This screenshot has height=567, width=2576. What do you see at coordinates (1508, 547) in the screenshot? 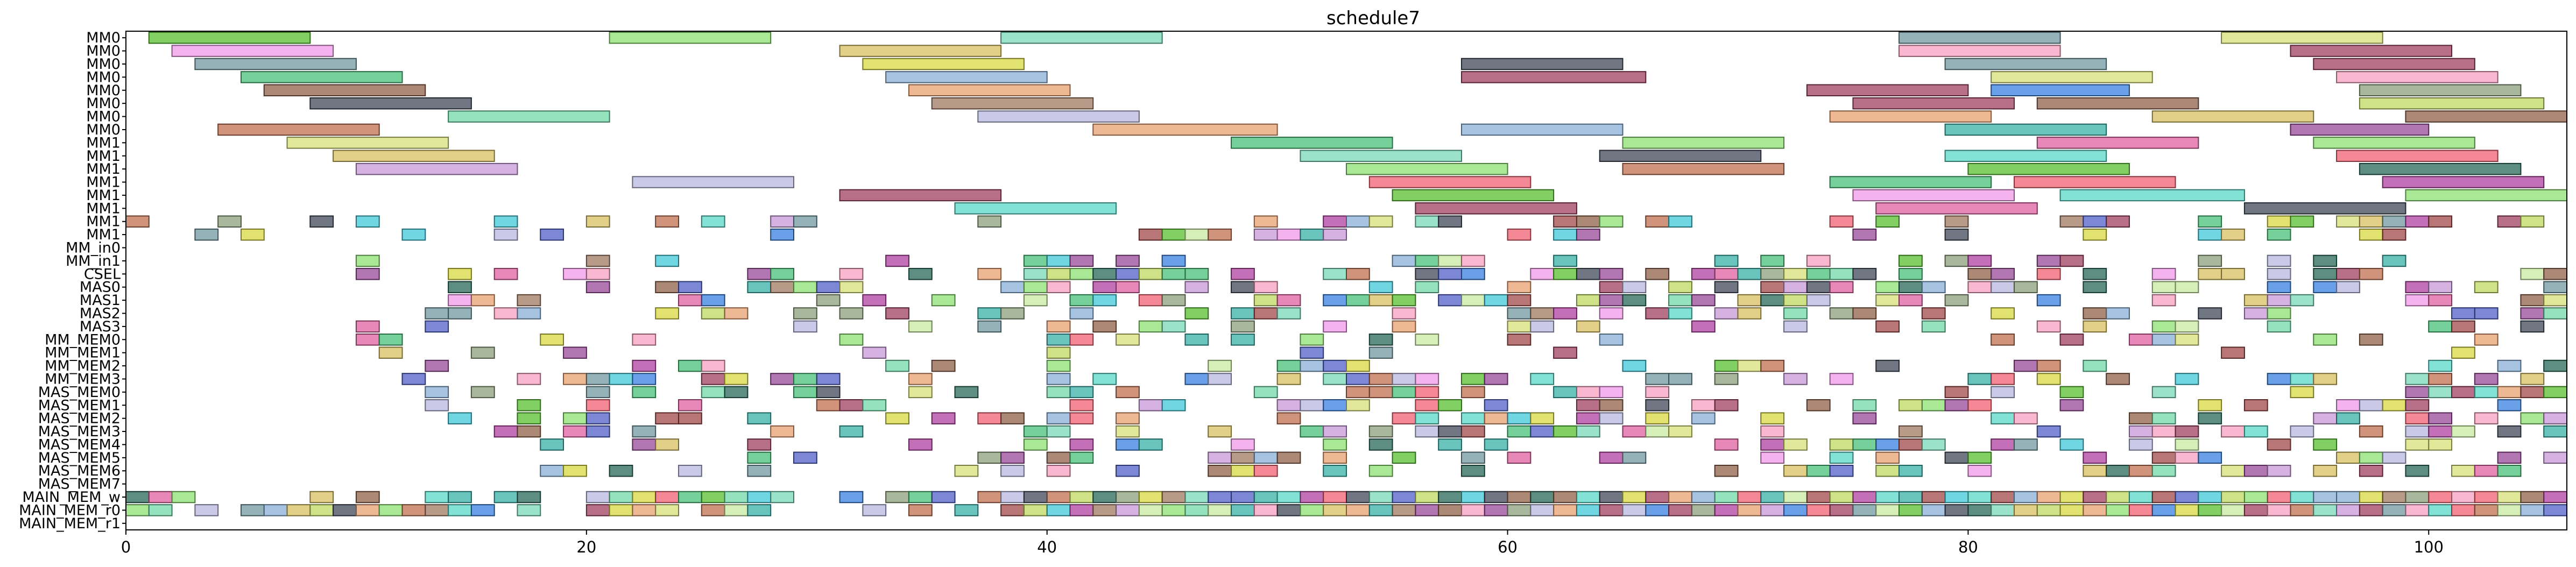
I see `x-tick-label: 60` at bounding box center [1508, 547].